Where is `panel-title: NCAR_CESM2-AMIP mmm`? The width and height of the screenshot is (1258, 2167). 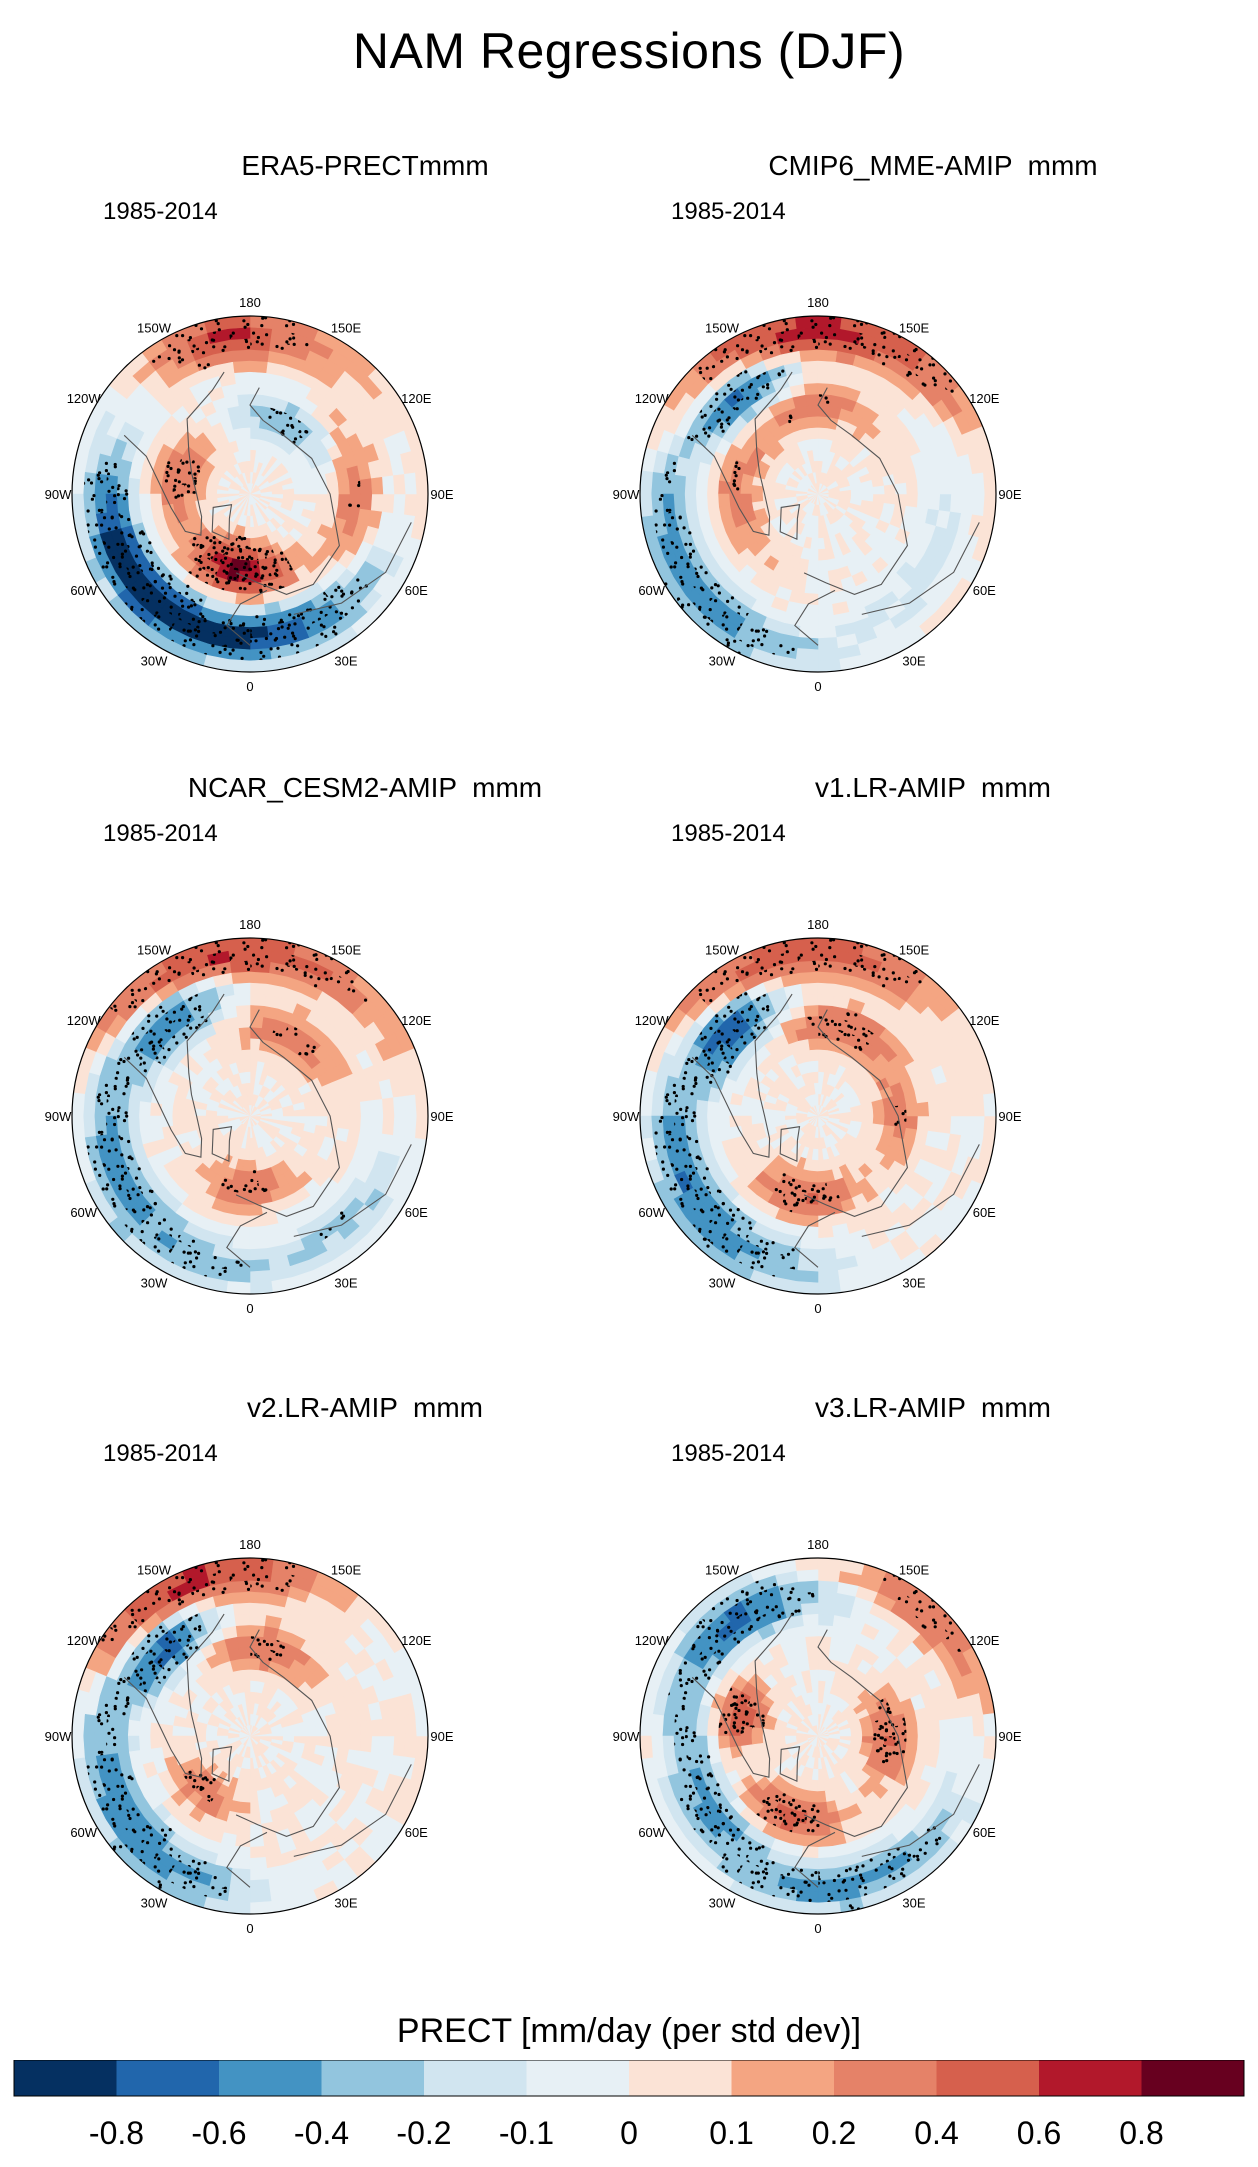 panel-title: NCAR_CESM2-AMIP mmm is located at coordinates (365, 787).